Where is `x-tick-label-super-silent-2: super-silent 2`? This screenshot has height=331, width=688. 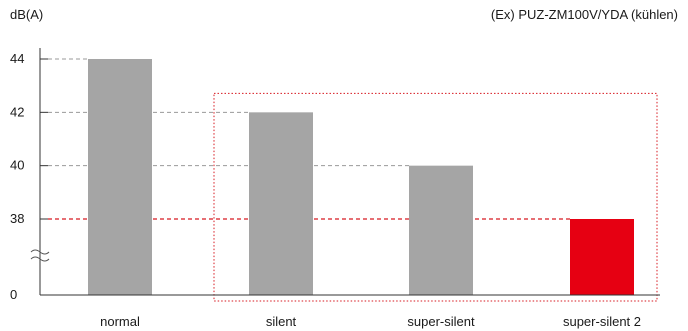
x-tick-label-super-silent-2: super-silent 2 is located at coordinates (602, 321).